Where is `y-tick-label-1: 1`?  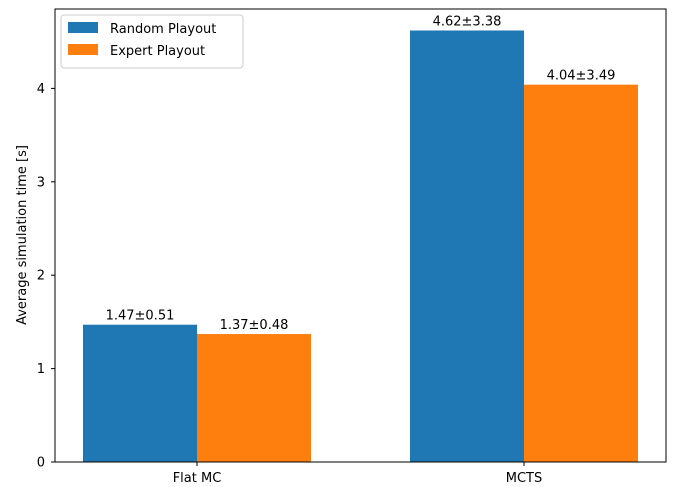
y-tick-label-1: 1 is located at coordinates (41, 369).